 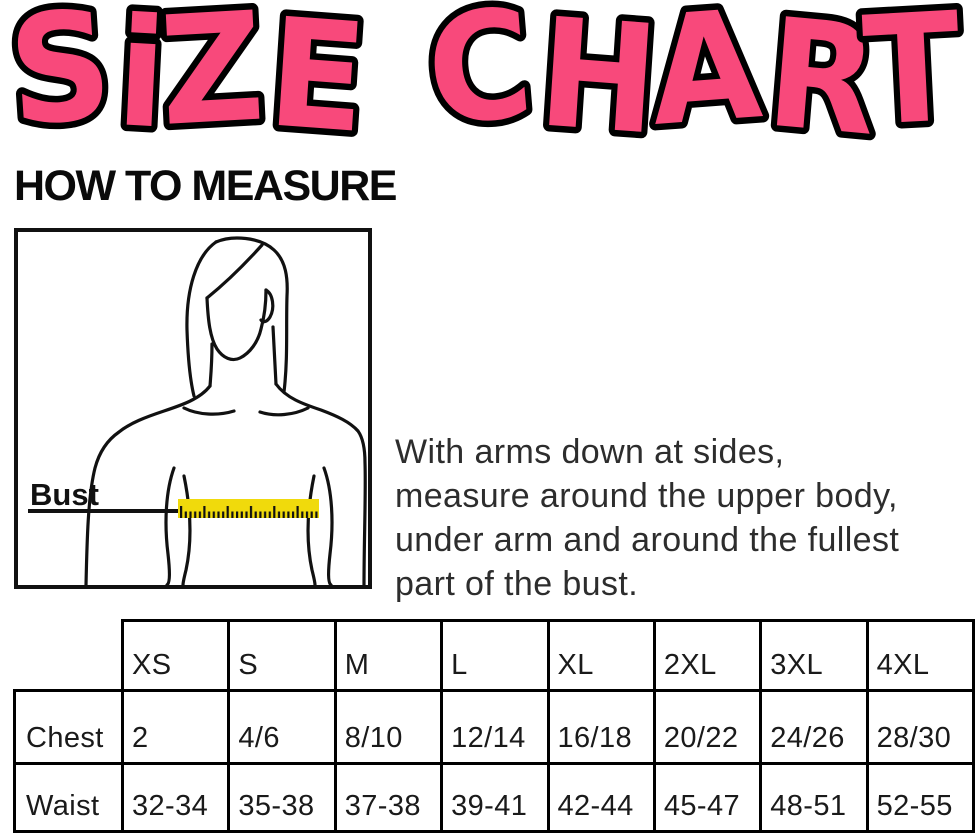 I want to click on waist-cell-3xl: 48-51, so click(x=814, y=797).